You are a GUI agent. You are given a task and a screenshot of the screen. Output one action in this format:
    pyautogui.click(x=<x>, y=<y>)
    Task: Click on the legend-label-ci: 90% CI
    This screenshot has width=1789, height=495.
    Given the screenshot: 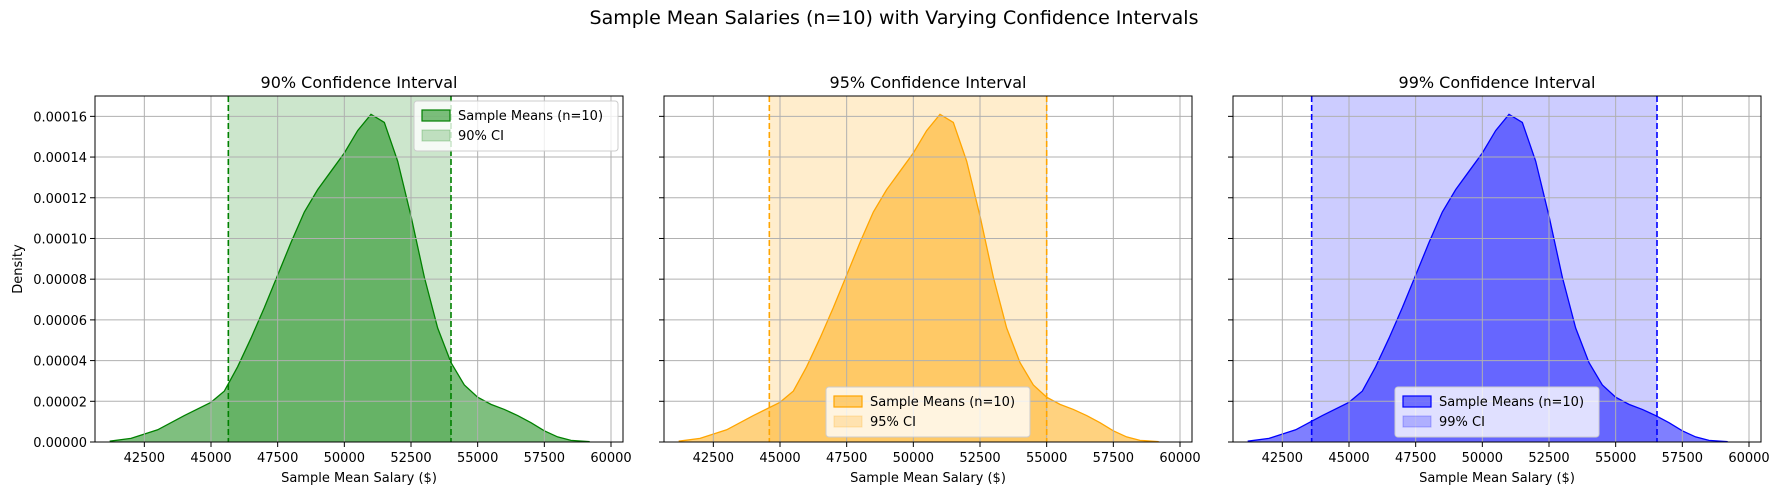 What is the action you would take?
    pyautogui.click(x=481, y=136)
    